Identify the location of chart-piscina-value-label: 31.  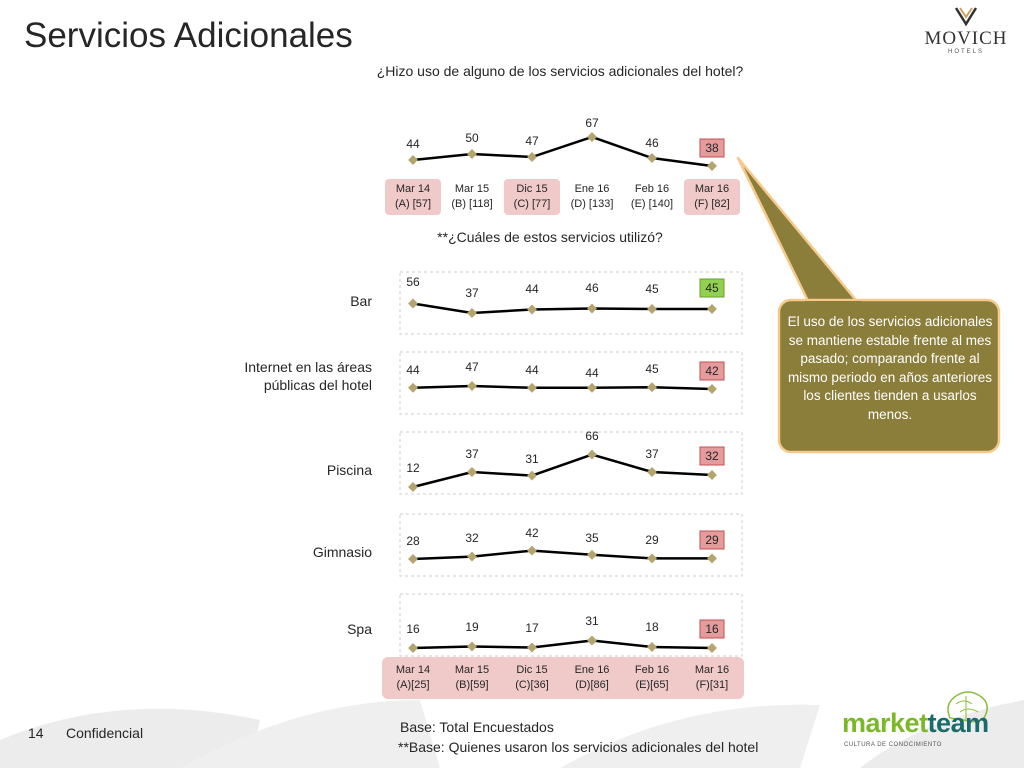
(532, 459).